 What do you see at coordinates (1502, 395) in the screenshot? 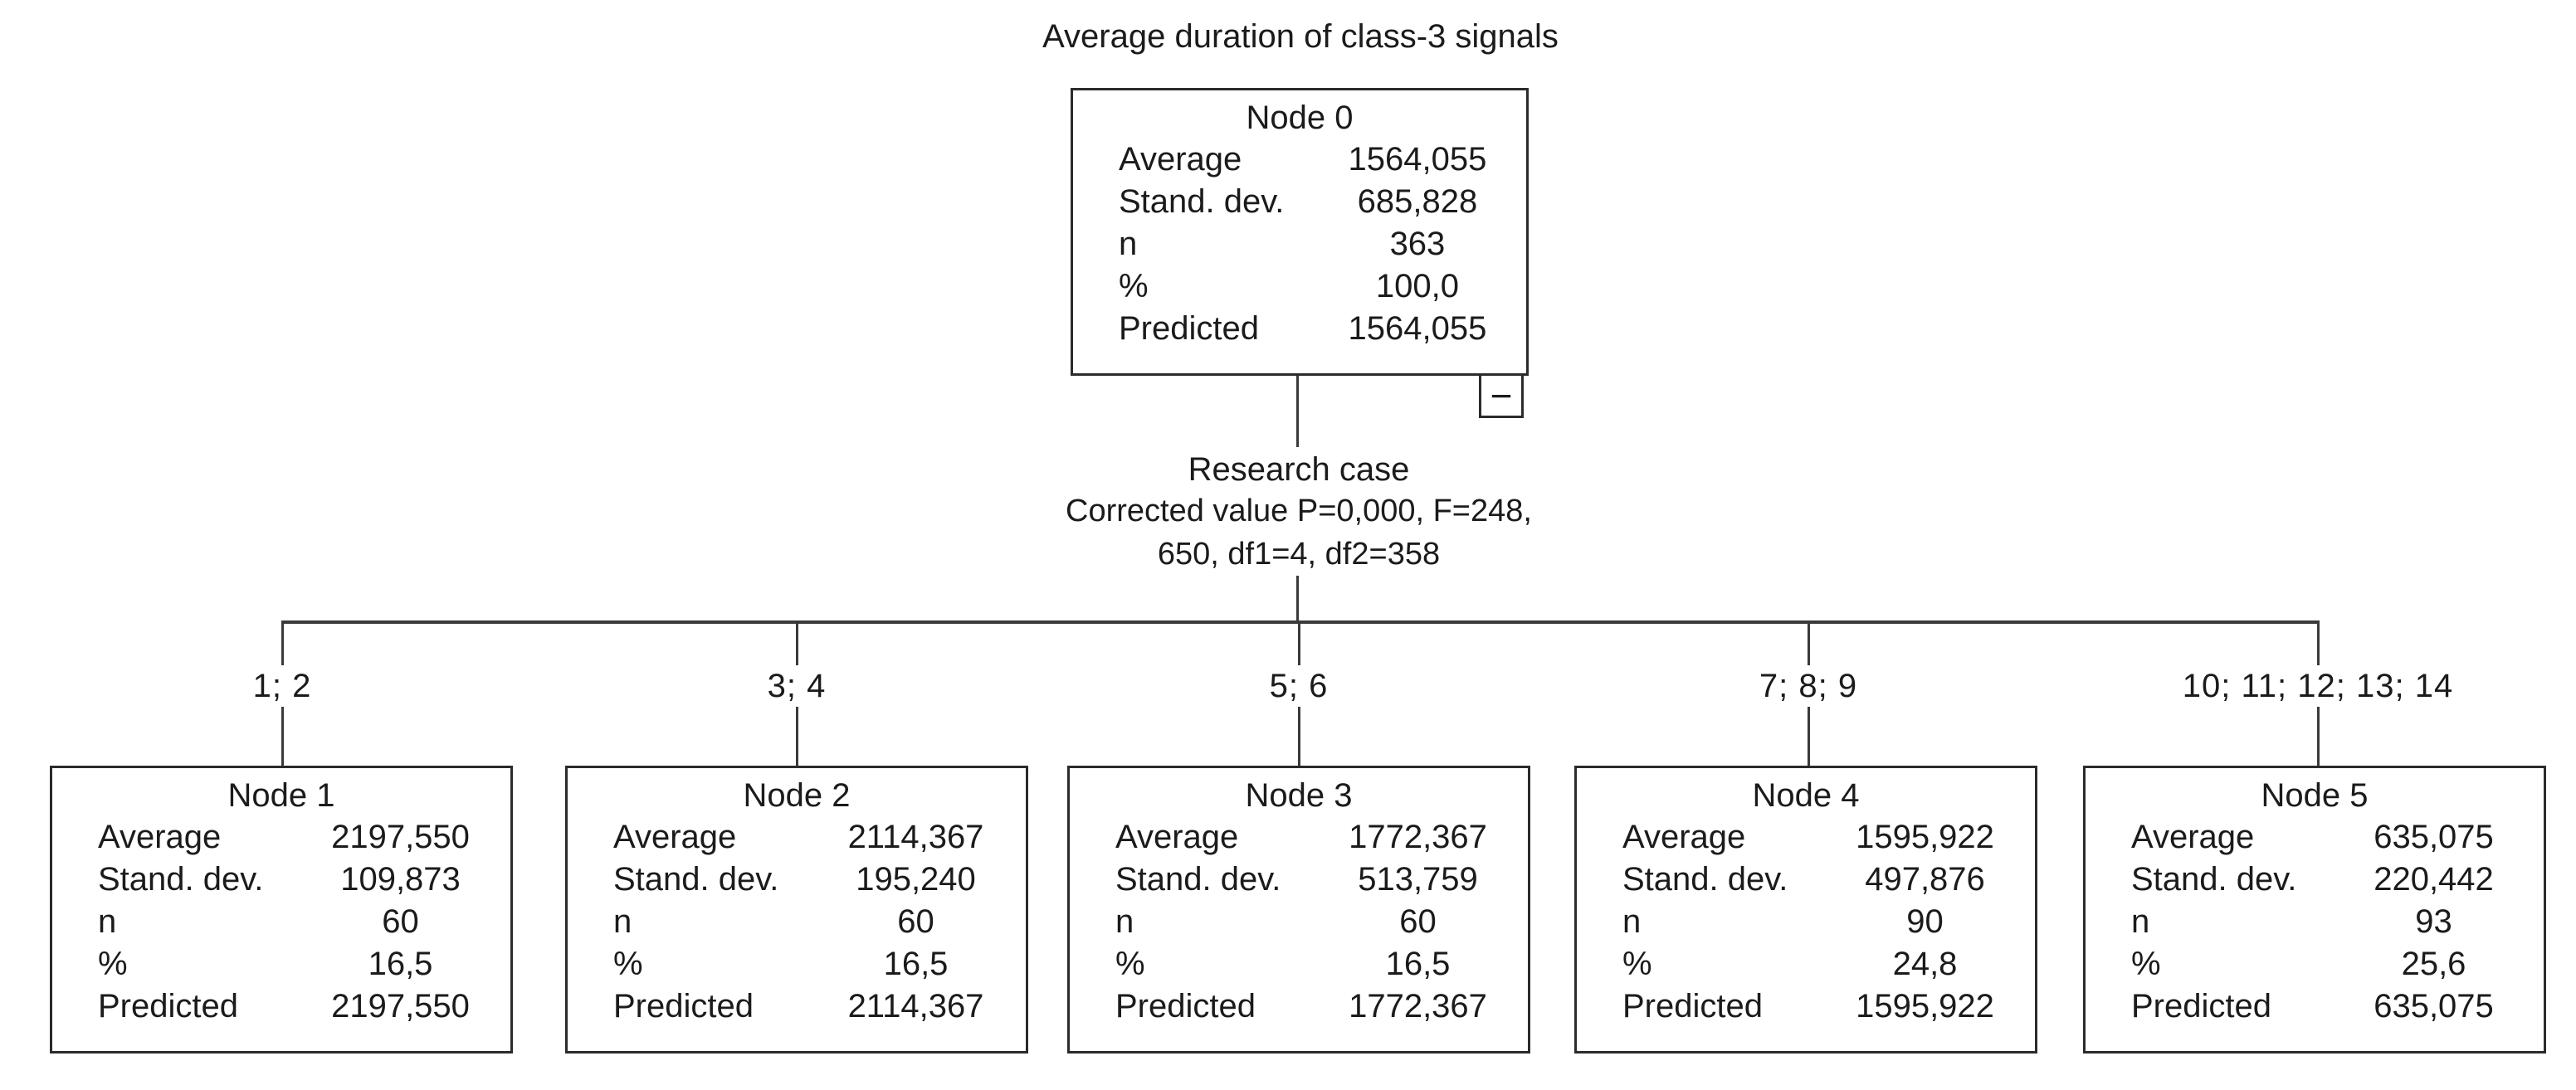
I see `collapse-node-button: −` at bounding box center [1502, 395].